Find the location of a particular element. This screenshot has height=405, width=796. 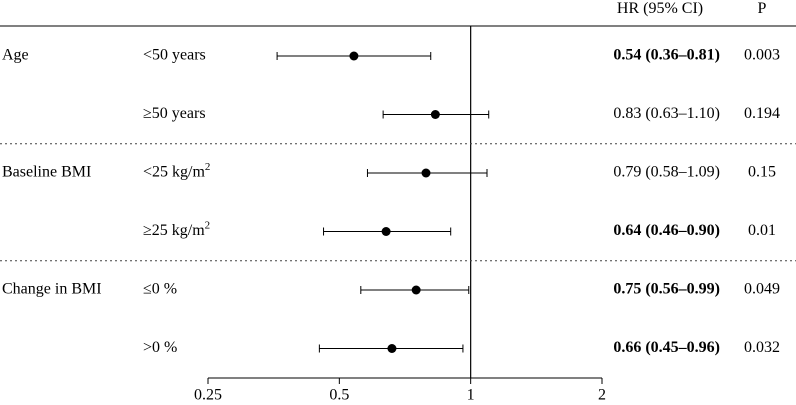

p-value: 0.194 is located at coordinates (762, 113).